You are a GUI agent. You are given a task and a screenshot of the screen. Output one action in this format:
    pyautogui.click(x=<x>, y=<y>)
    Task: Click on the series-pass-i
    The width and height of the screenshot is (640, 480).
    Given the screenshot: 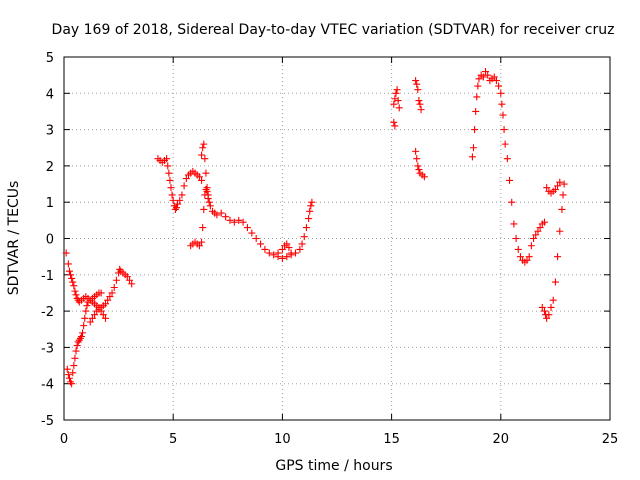 What is the action you would take?
    pyautogui.click(x=553, y=250)
    